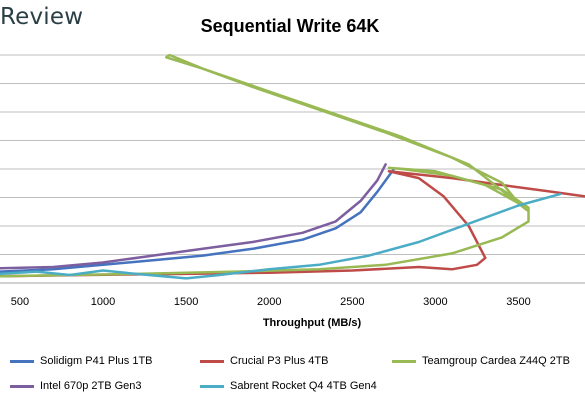  Describe the element at coordinates (352, 302) in the screenshot. I see `x-tick-label: 2500` at that location.